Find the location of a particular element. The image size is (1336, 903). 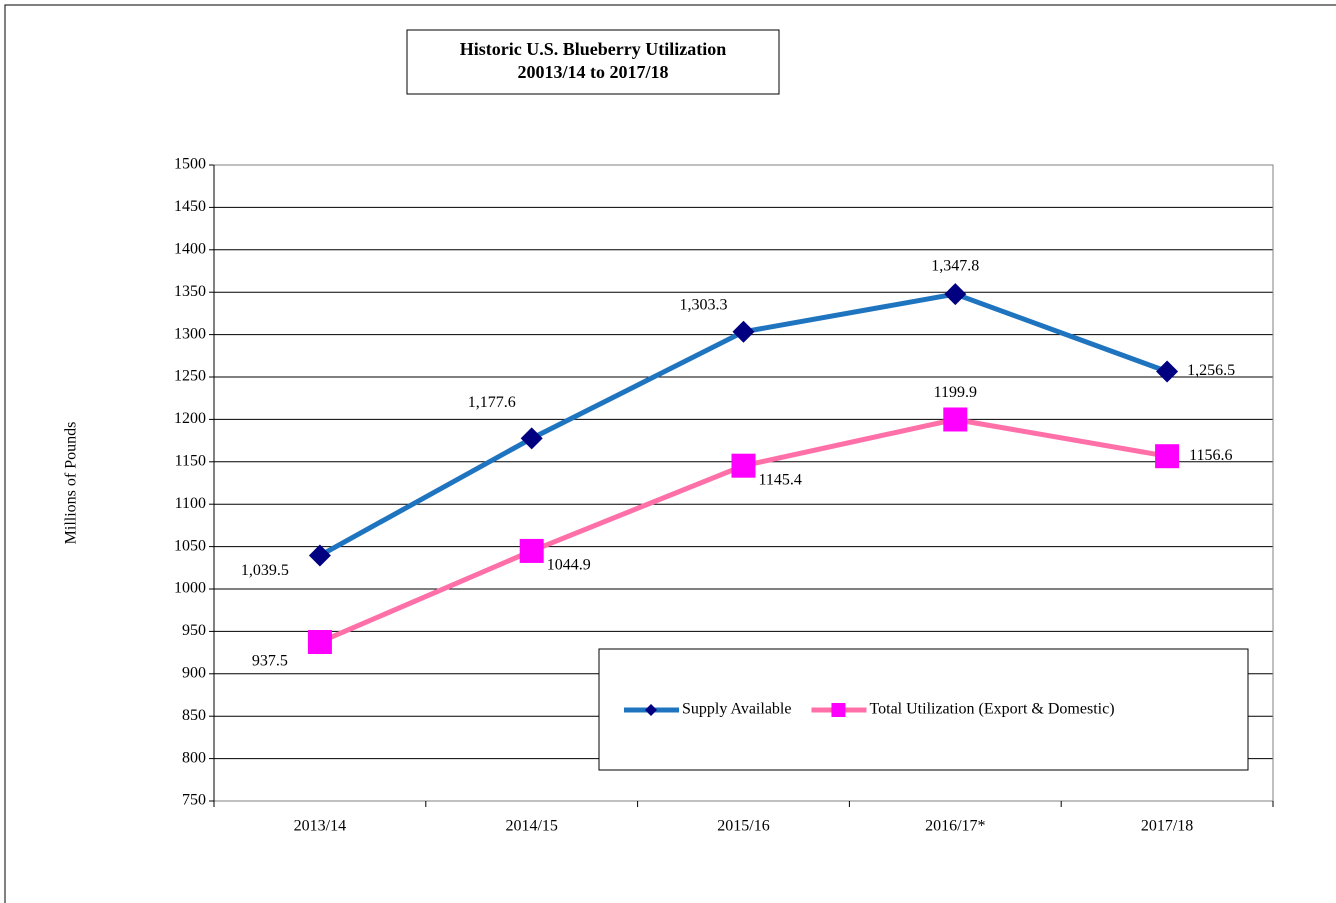

y-tick-label: 1150 is located at coordinates (190, 460).